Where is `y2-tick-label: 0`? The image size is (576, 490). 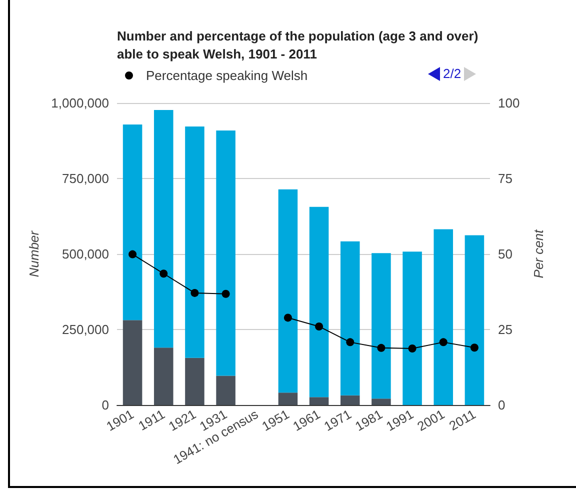 y2-tick-label: 0 is located at coordinates (502, 405).